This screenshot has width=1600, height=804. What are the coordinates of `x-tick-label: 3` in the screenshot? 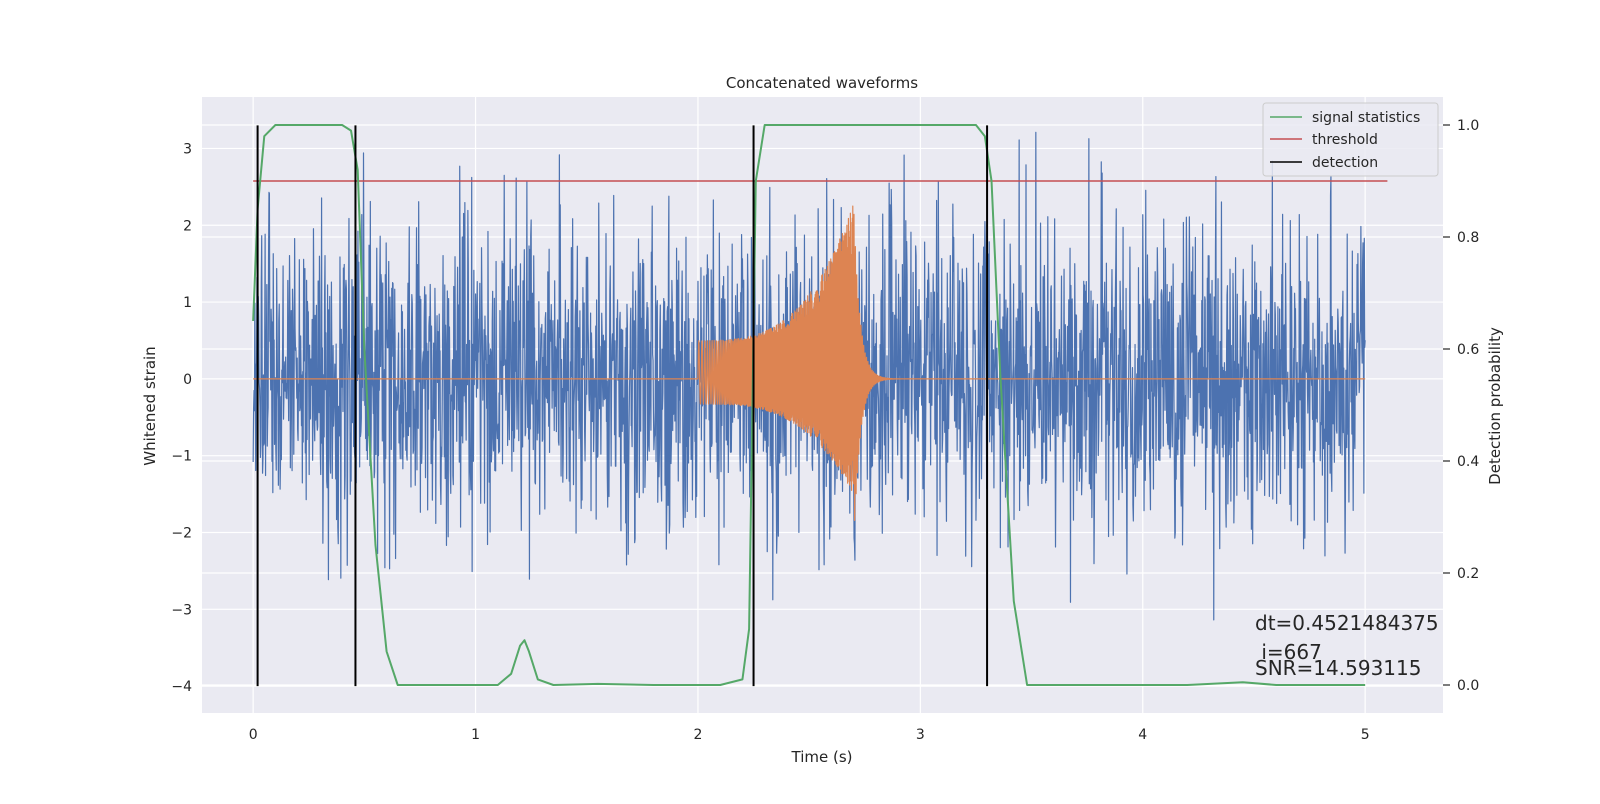 It's located at (920, 735).